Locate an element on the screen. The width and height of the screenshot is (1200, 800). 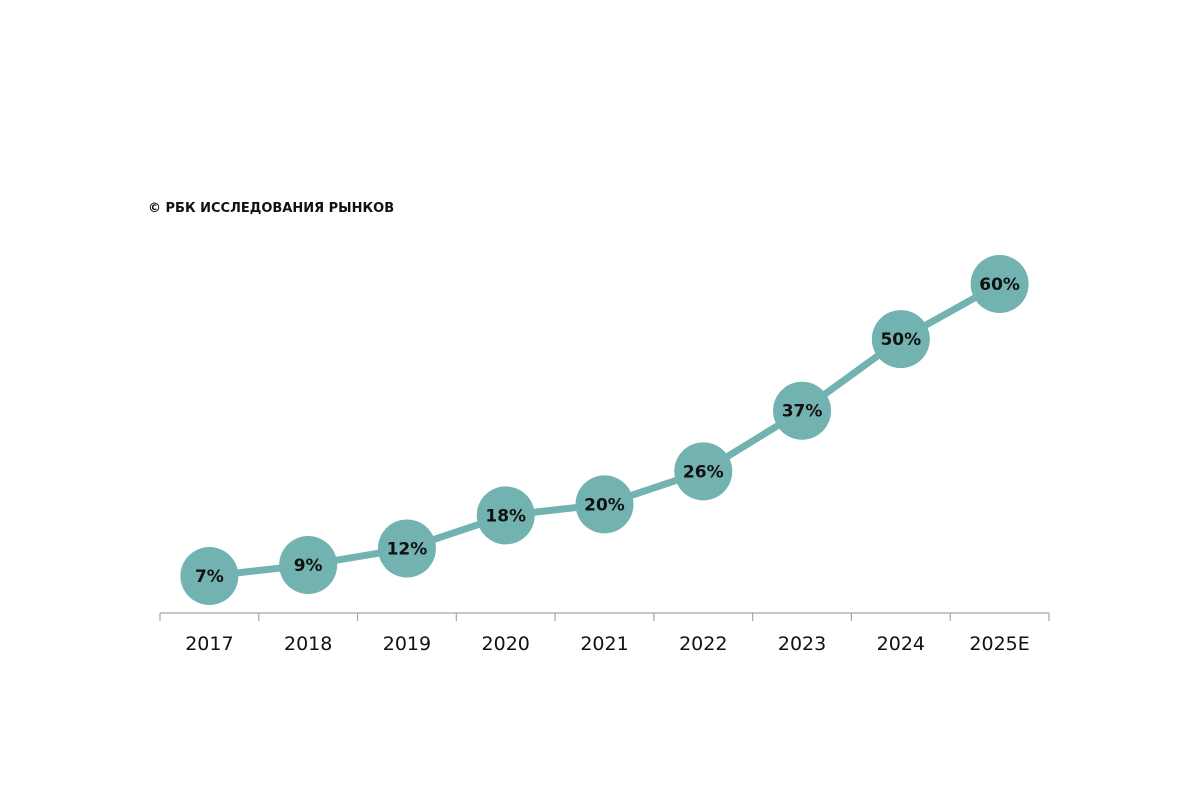
x-tick-label: 2024 is located at coordinates (901, 644).